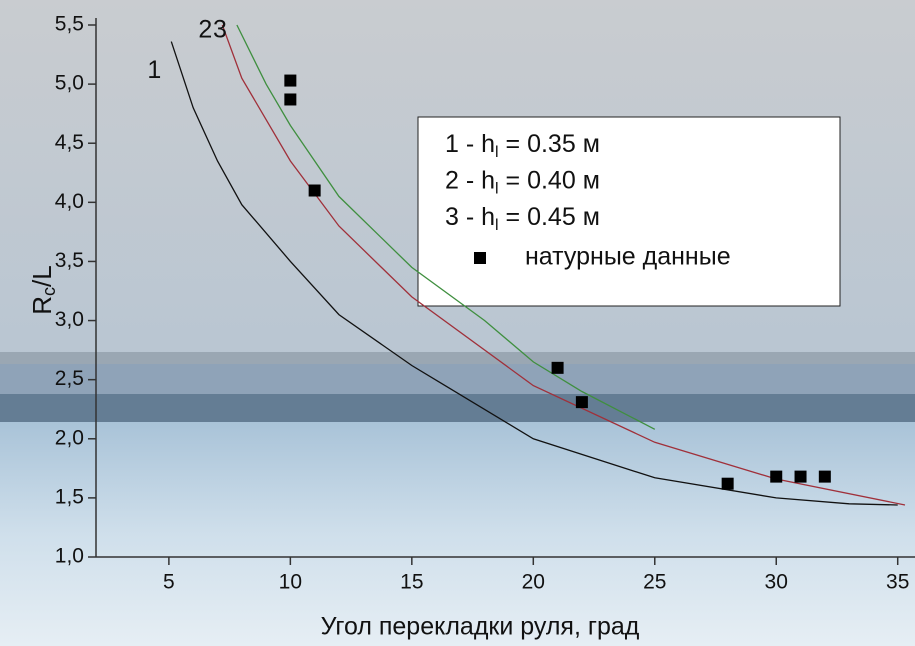 The image size is (915, 646). Describe the element at coordinates (776, 582) in the screenshot. I see `x-tick-label: 30` at that location.